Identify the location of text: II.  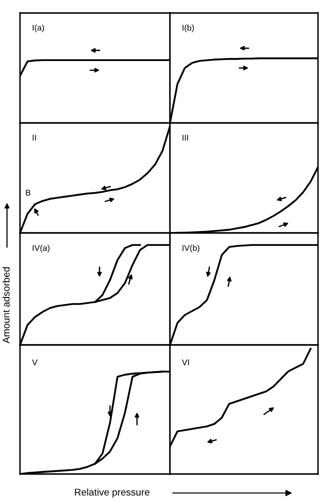
(34, 137).